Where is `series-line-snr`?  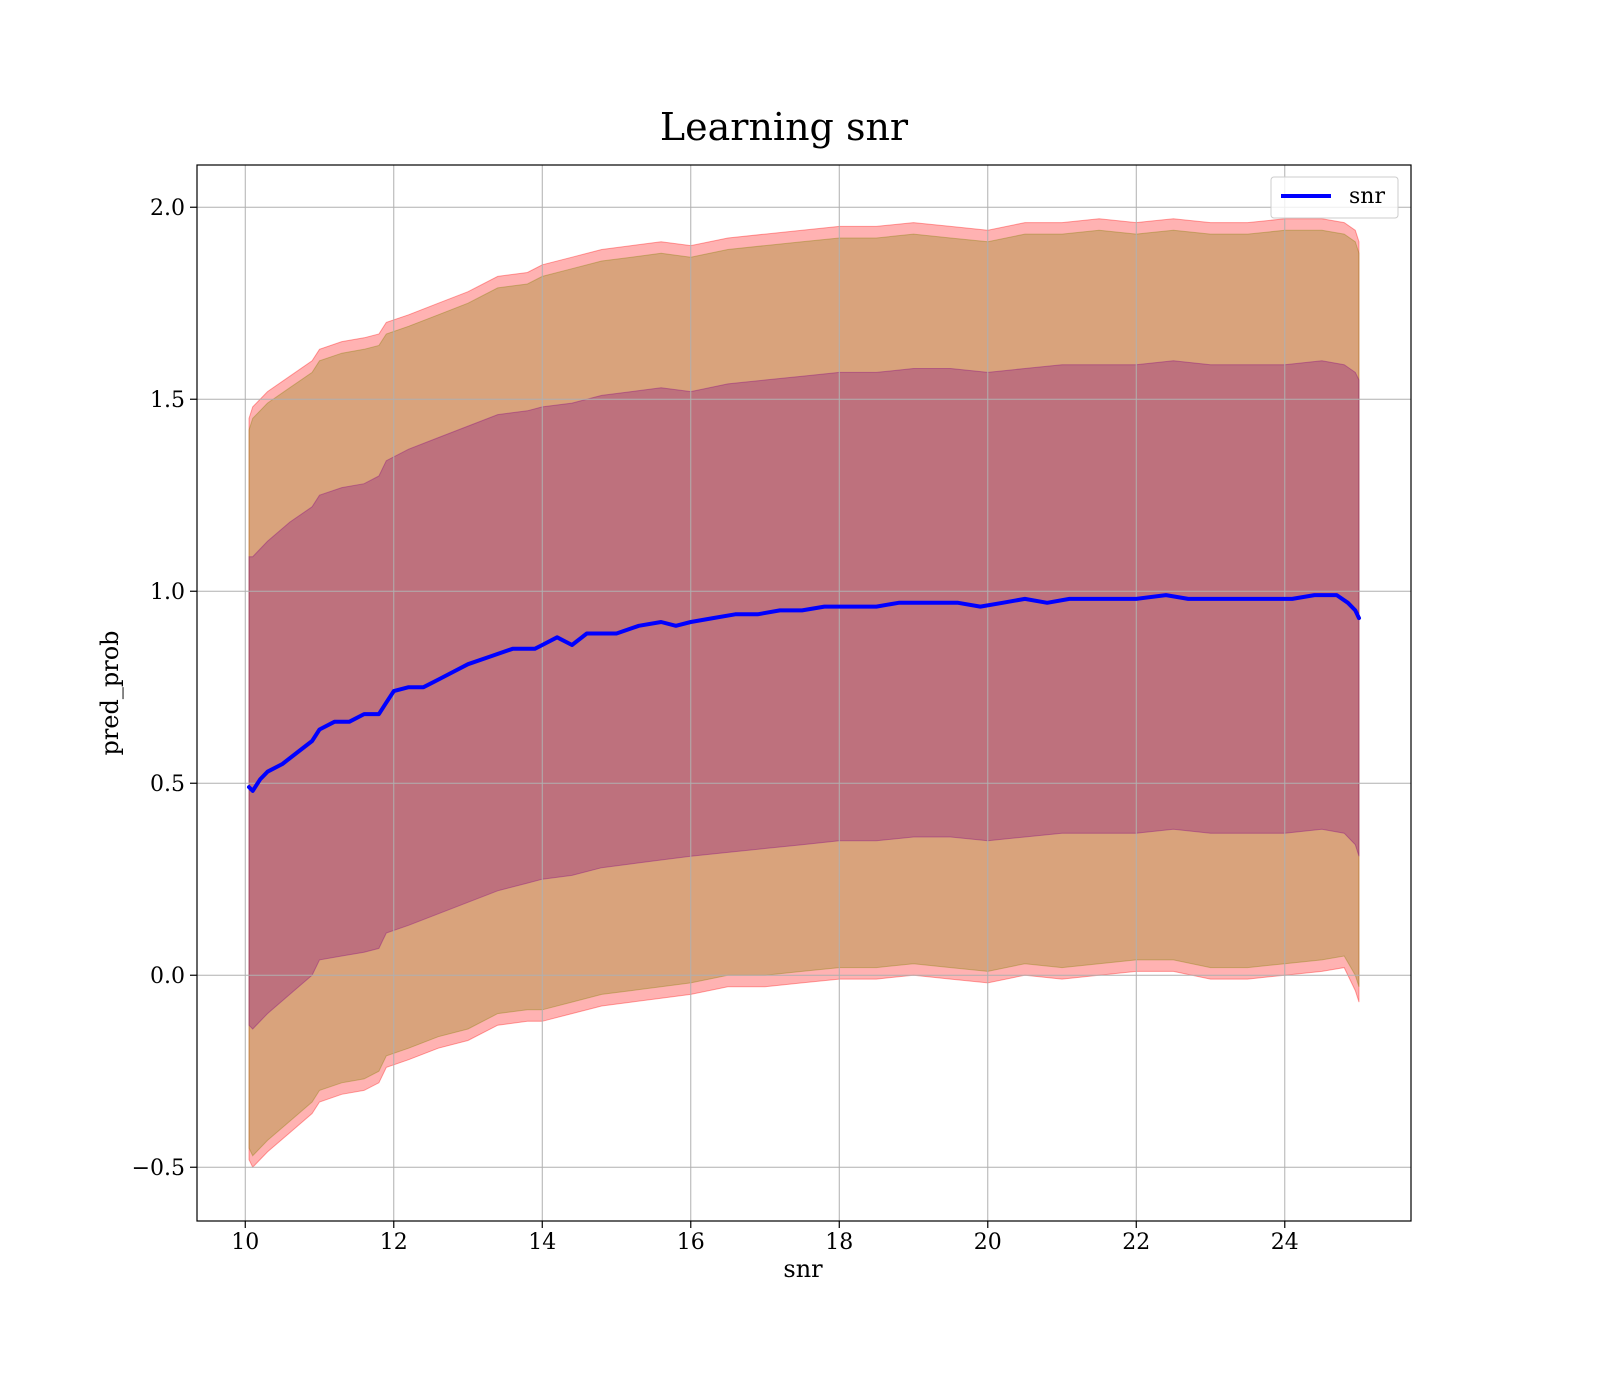
series-line-snr is located at coordinates (804, 693).